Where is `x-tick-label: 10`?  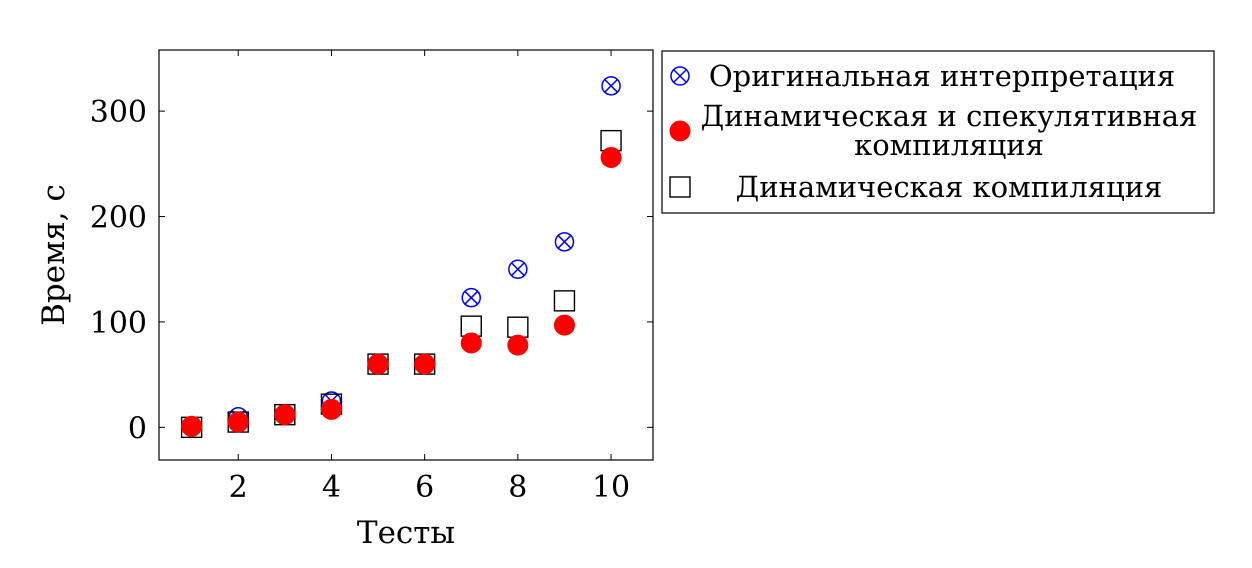 x-tick-label: 10 is located at coordinates (611, 487).